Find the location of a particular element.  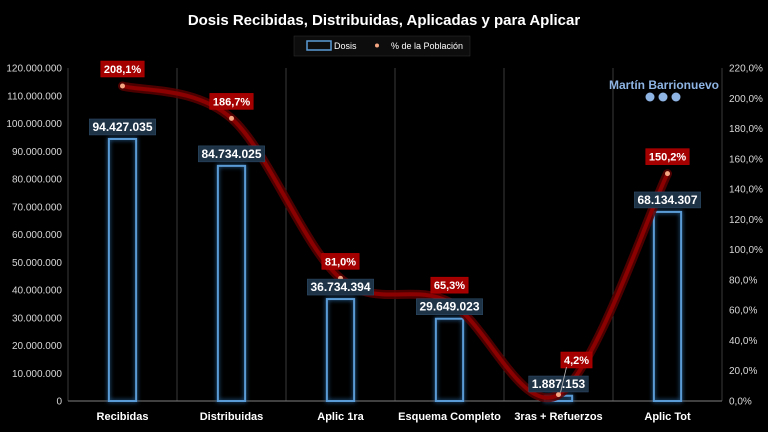

y-tick-right: 20,0% is located at coordinates (743, 371).